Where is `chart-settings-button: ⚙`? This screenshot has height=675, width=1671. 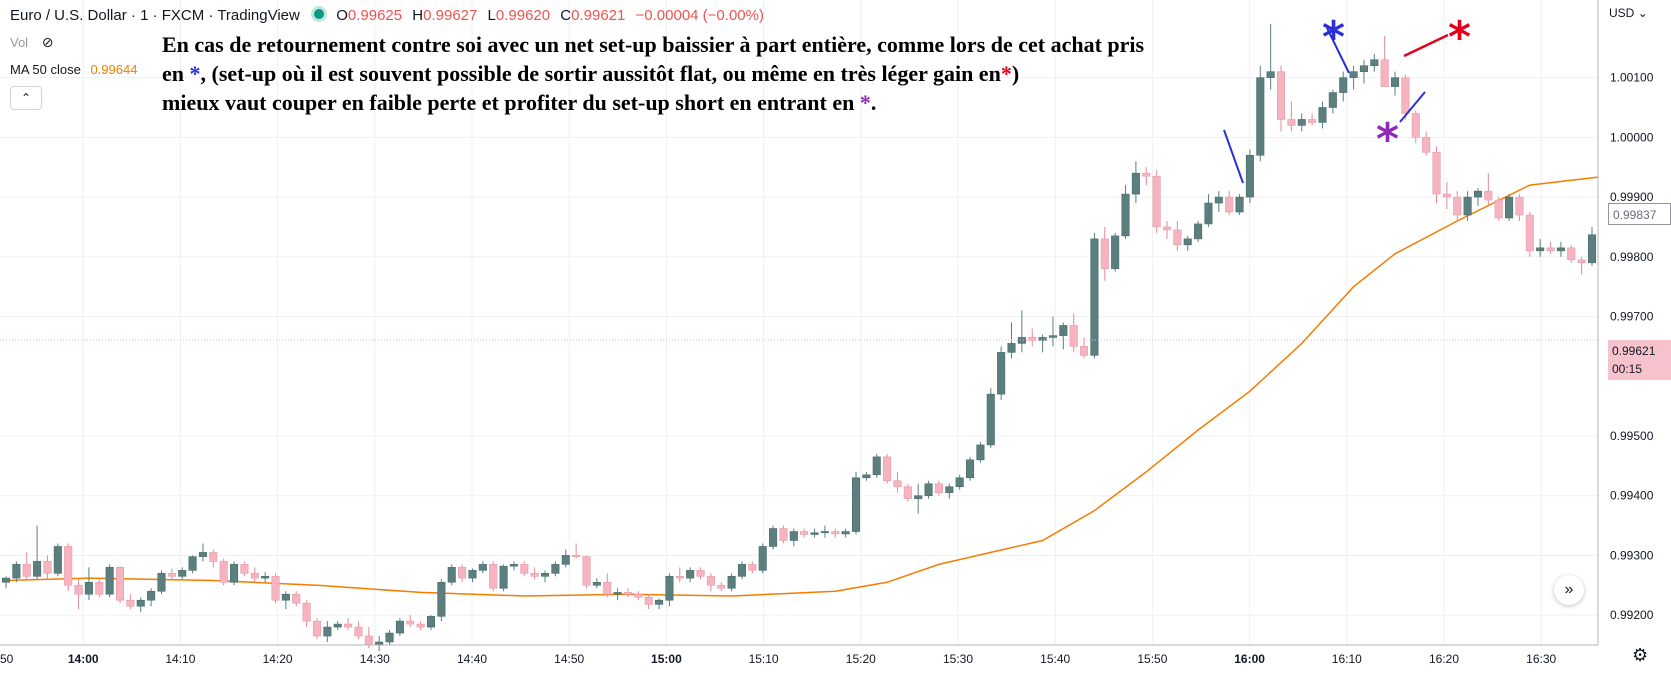
chart-settings-button: ⚙ is located at coordinates (1640, 655).